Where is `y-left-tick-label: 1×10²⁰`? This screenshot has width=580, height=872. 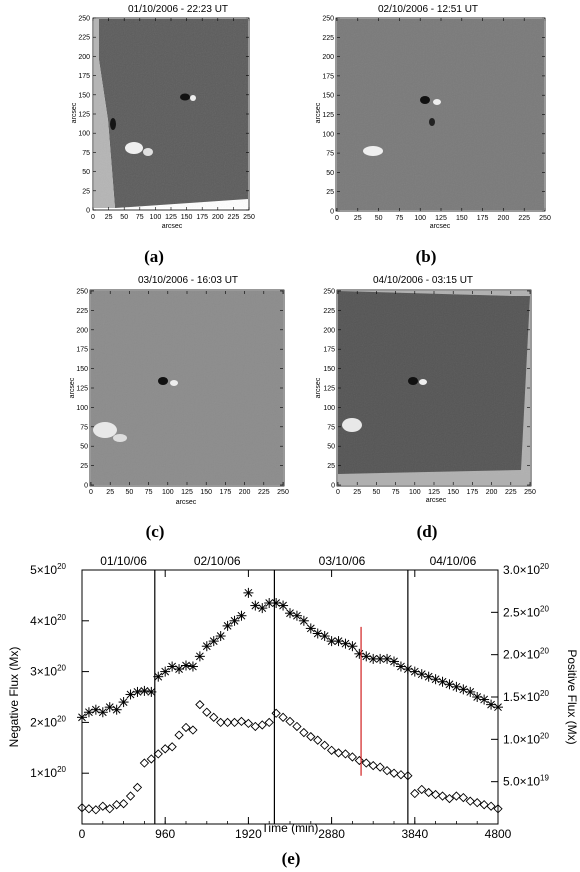 y-left-tick-label: 1×10²⁰ is located at coordinates (48, 772).